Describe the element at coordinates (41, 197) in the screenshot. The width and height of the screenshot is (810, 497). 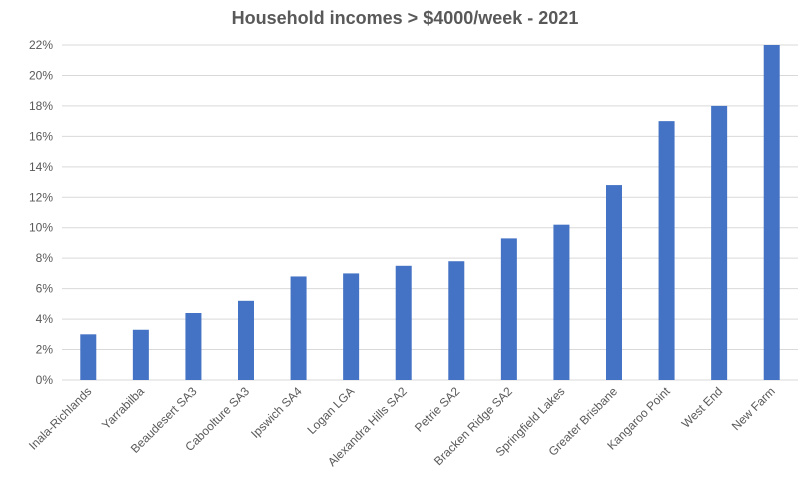
I see `y-tick-label: 12%` at that location.